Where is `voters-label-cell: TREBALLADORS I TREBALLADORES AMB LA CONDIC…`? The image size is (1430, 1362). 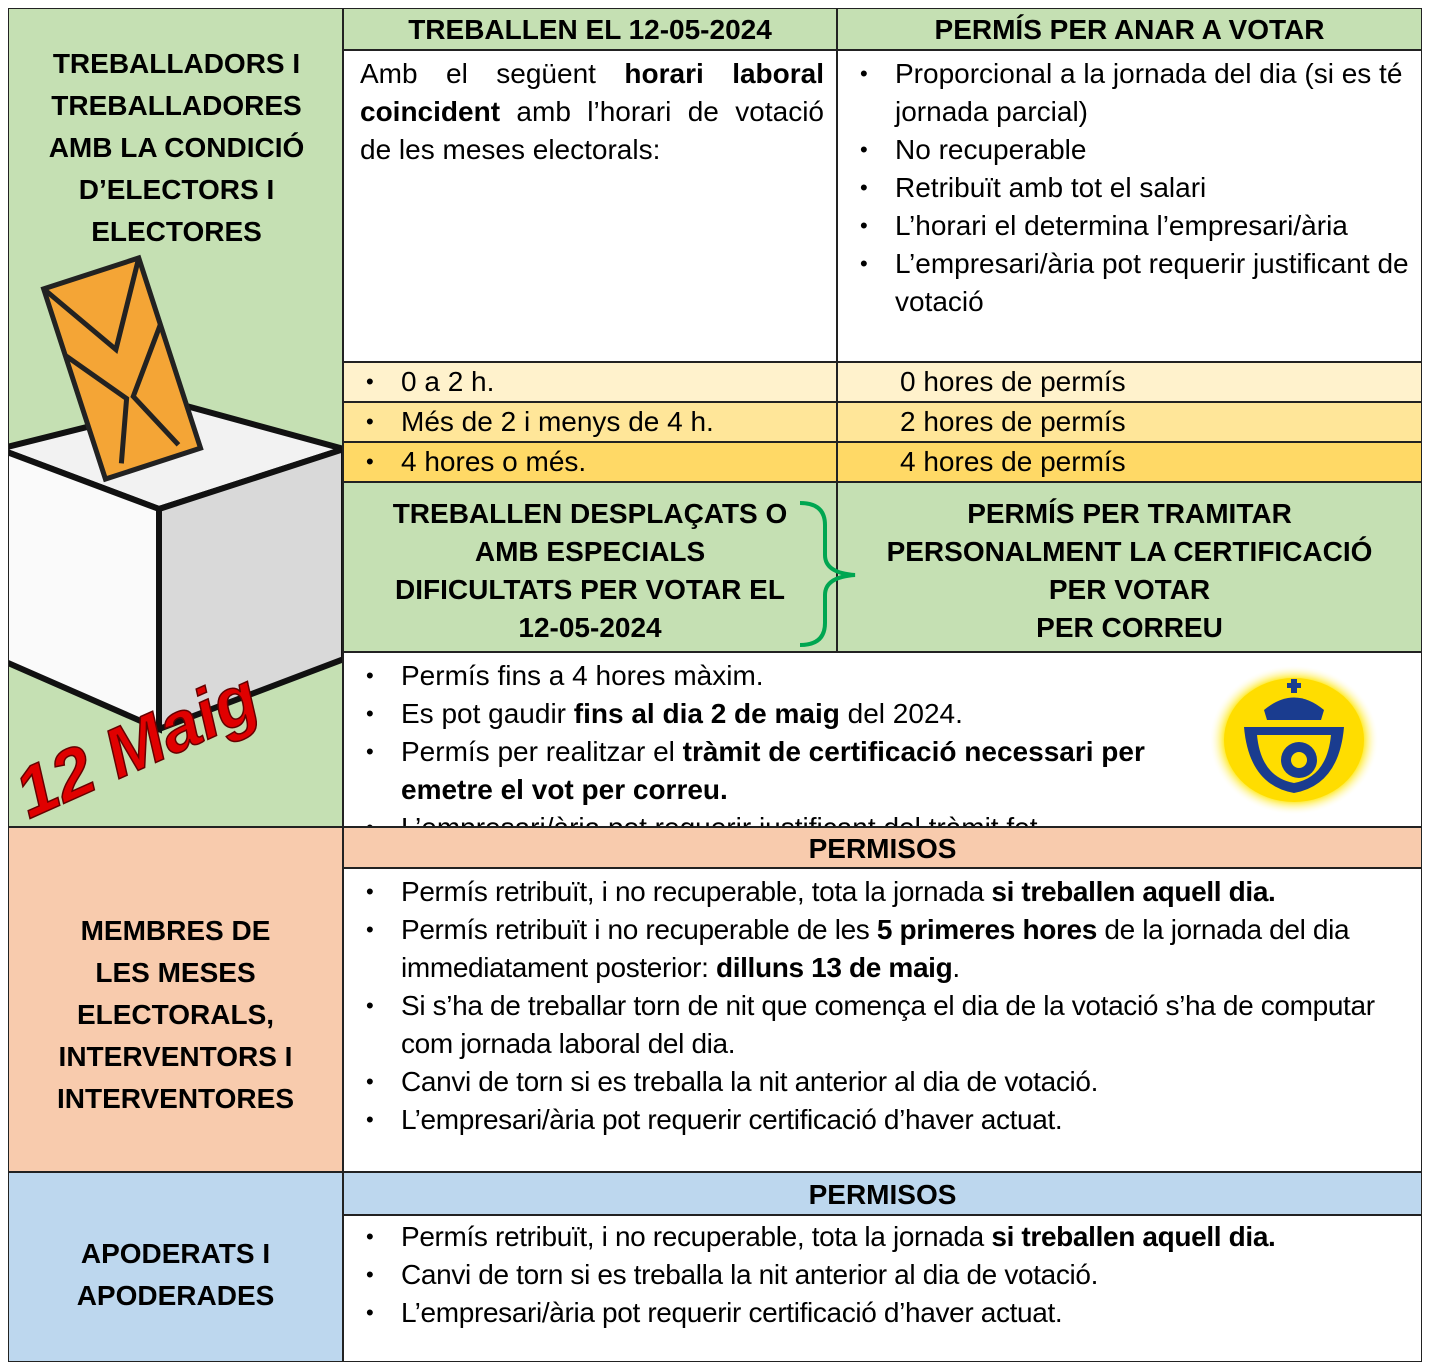
voters-label-cell: TREBALLADORS I TREBALLADORES AMB LA CONDIC… is located at coordinates (175, 417).